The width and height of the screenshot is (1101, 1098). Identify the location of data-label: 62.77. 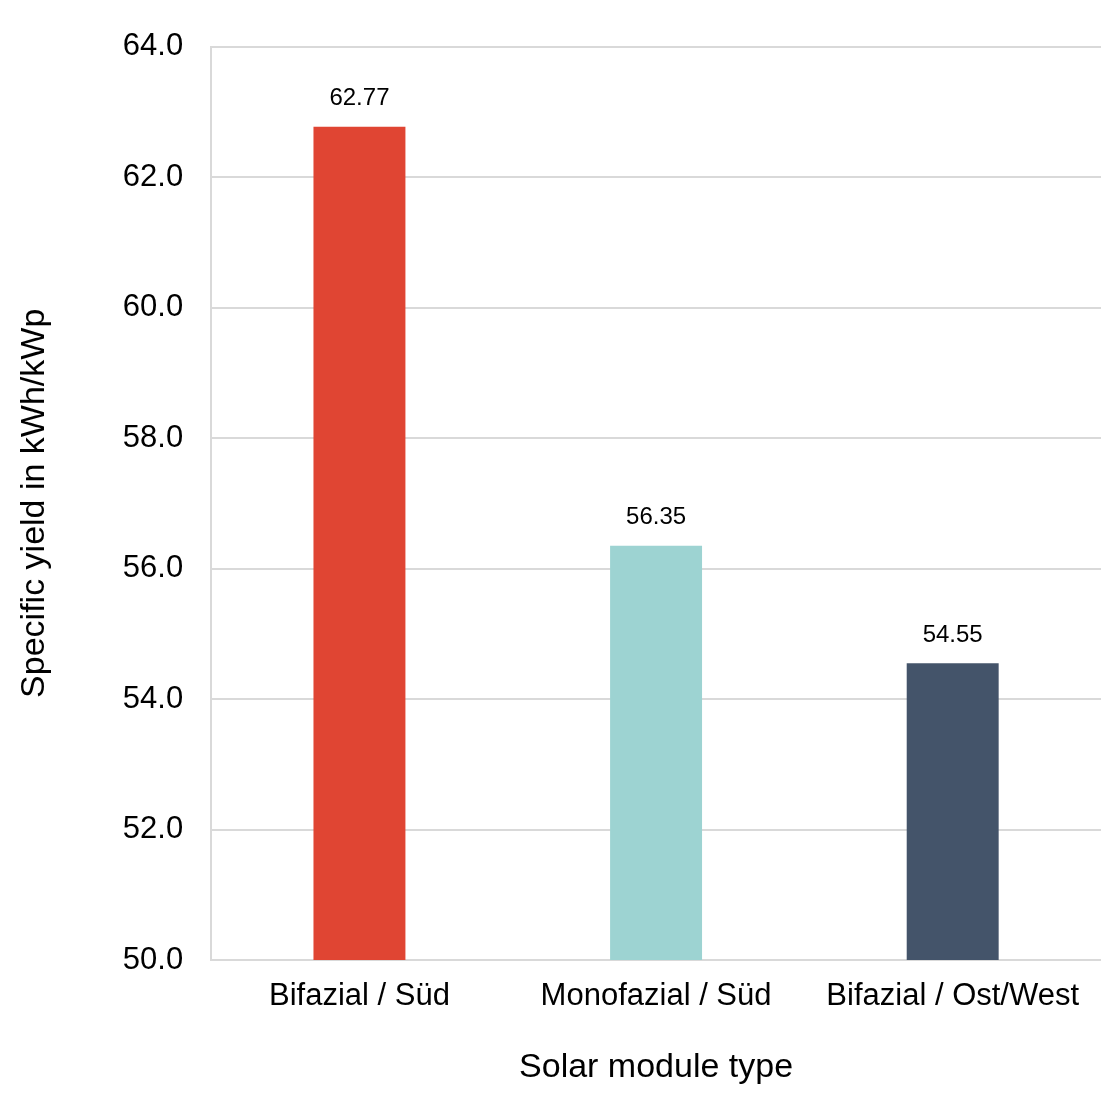
(359, 97).